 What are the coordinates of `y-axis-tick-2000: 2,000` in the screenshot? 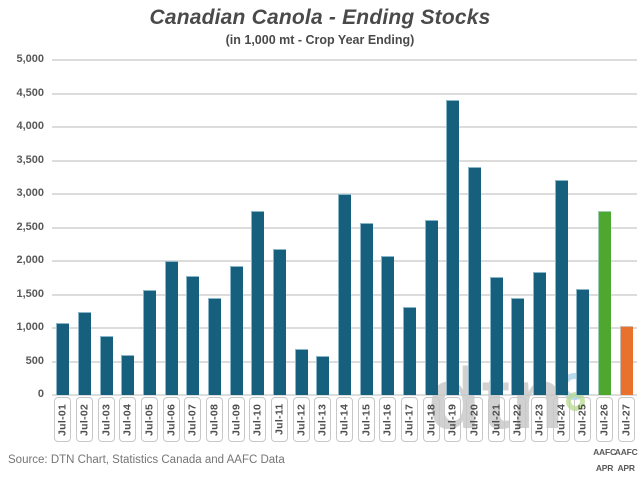 It's located at (30, 260).